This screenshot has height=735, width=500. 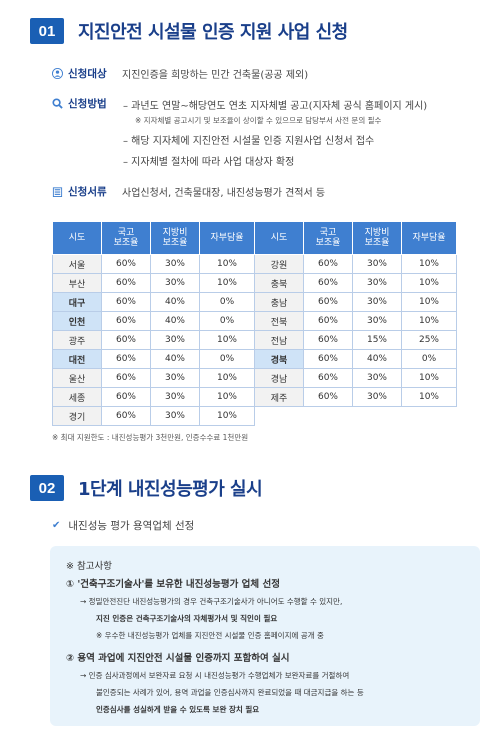 What do you see at coordinates (56, 525) in the screenshot?
I see `check-icon: ✔` at bounding box center [56, 525].